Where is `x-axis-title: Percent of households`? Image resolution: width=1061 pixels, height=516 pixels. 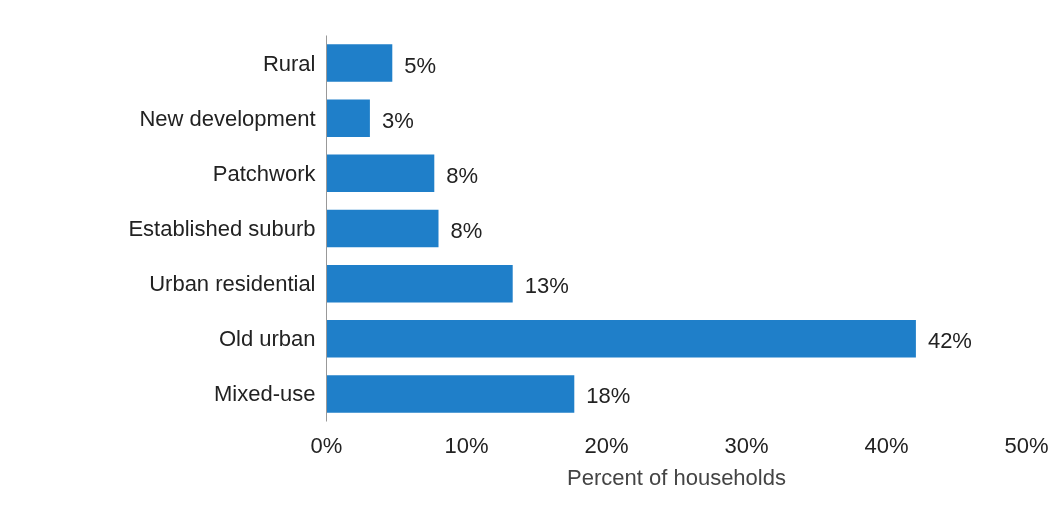 x-axis-title: Percent of households is located at coordinates (676, 477).